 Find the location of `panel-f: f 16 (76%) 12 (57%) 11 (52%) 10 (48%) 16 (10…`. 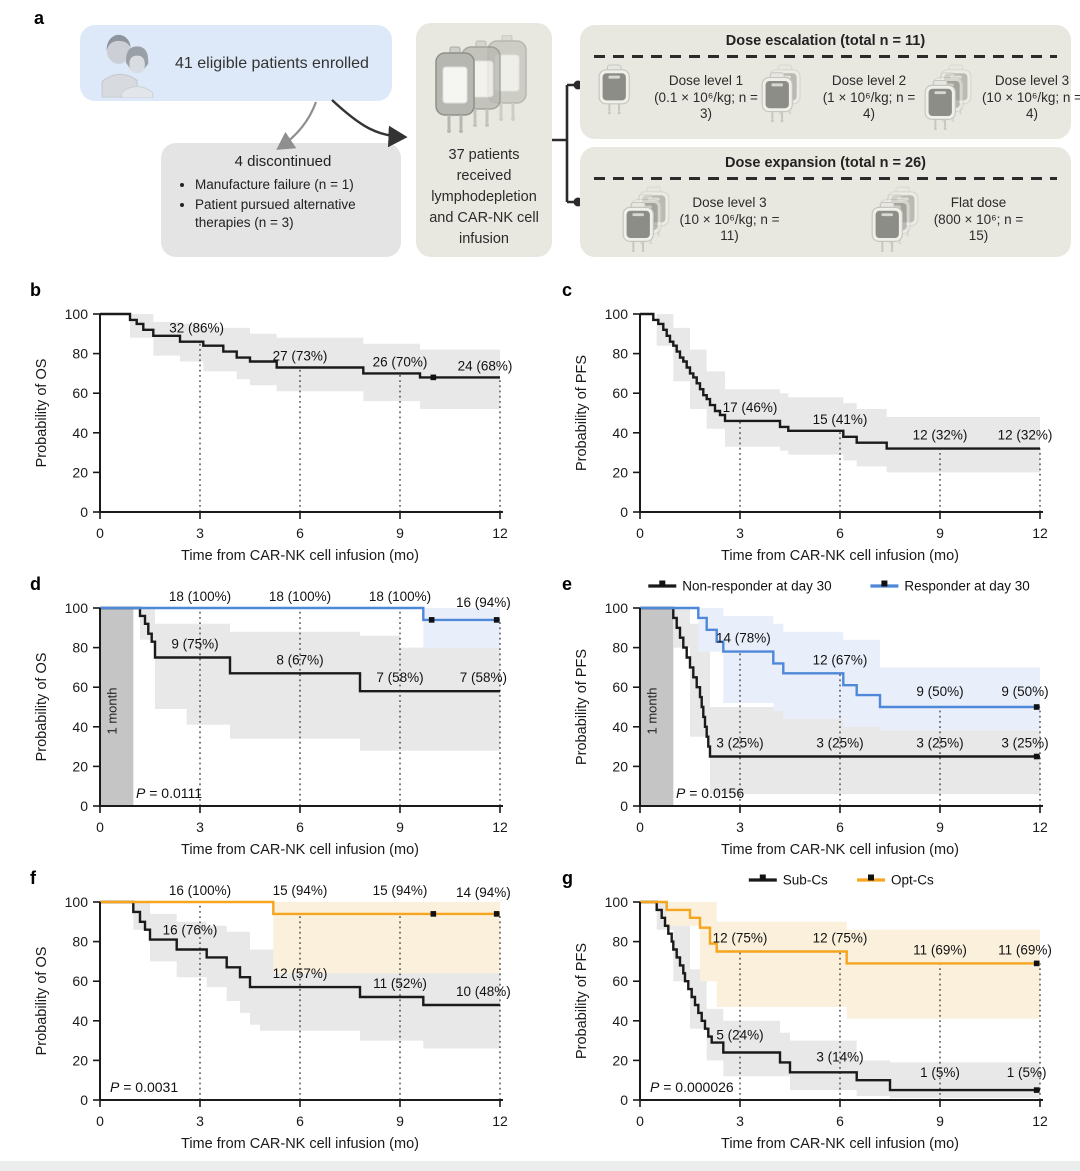

panel-f: f 16 (76%) 12 (57%) 11 (52%) 10 (48%) 16 (10… is located at coordinates (270, 1013).